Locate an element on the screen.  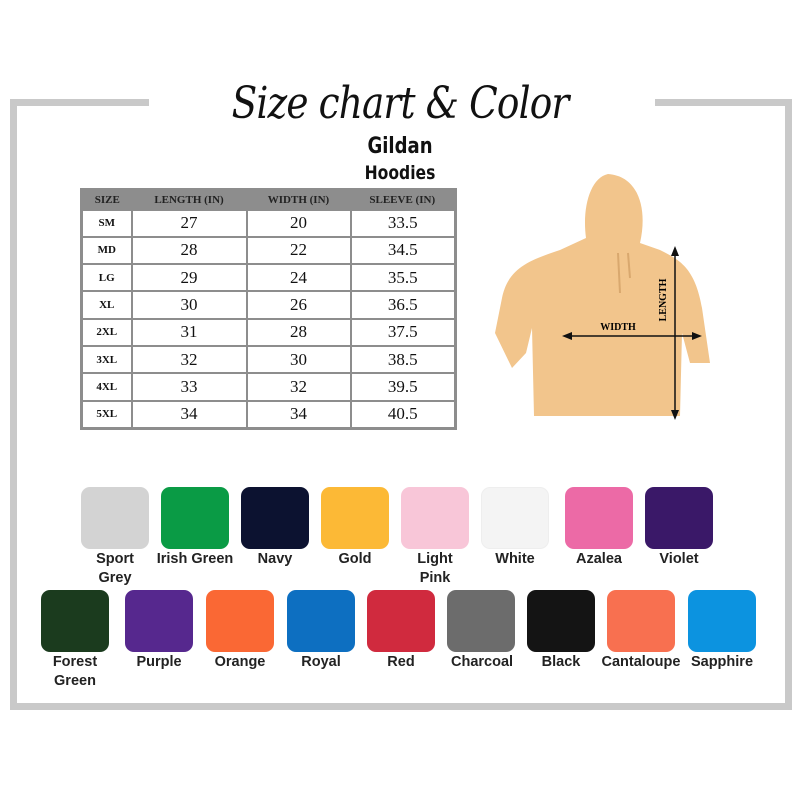
table-row: 2XL 31 28 37.5 is located at coordinates (268, 332).